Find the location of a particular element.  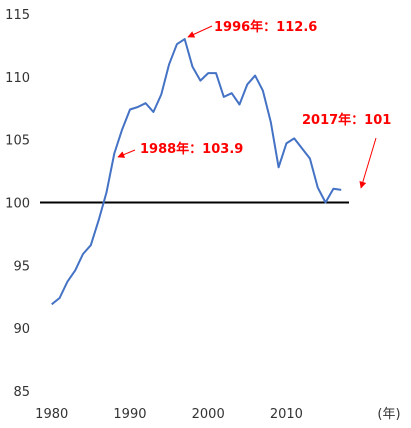

annotation-1988-arrow is located at coordinates (126, 153).